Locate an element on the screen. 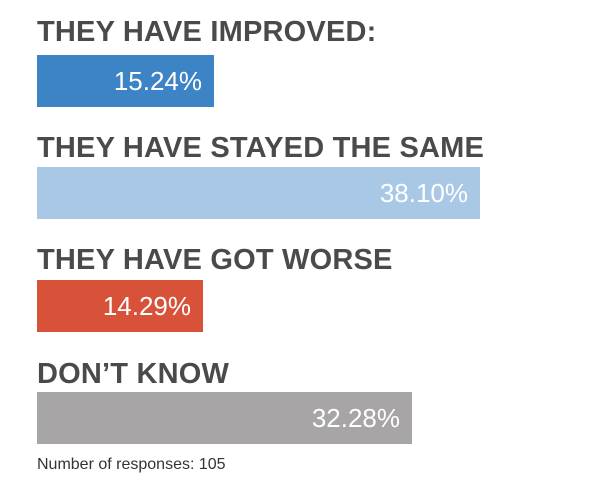 This screenshot has height=486, width=594. bar-they-have-improved: 15.24% is located at coordinates (125, 81).